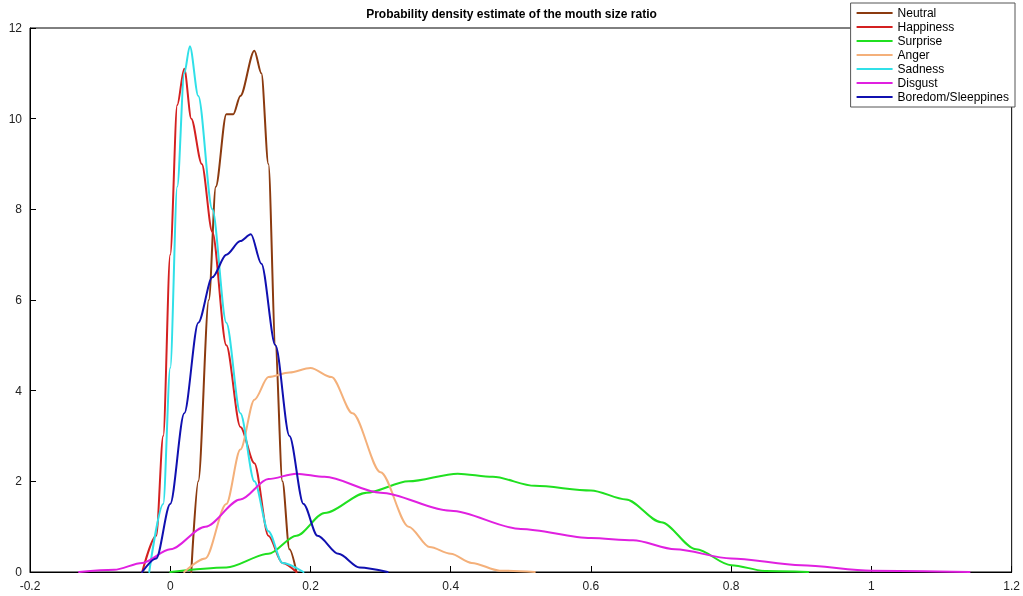  Describe the element at coordinates (19, 481) in the screenshot. I see `y-tick-label: 2` at that location.